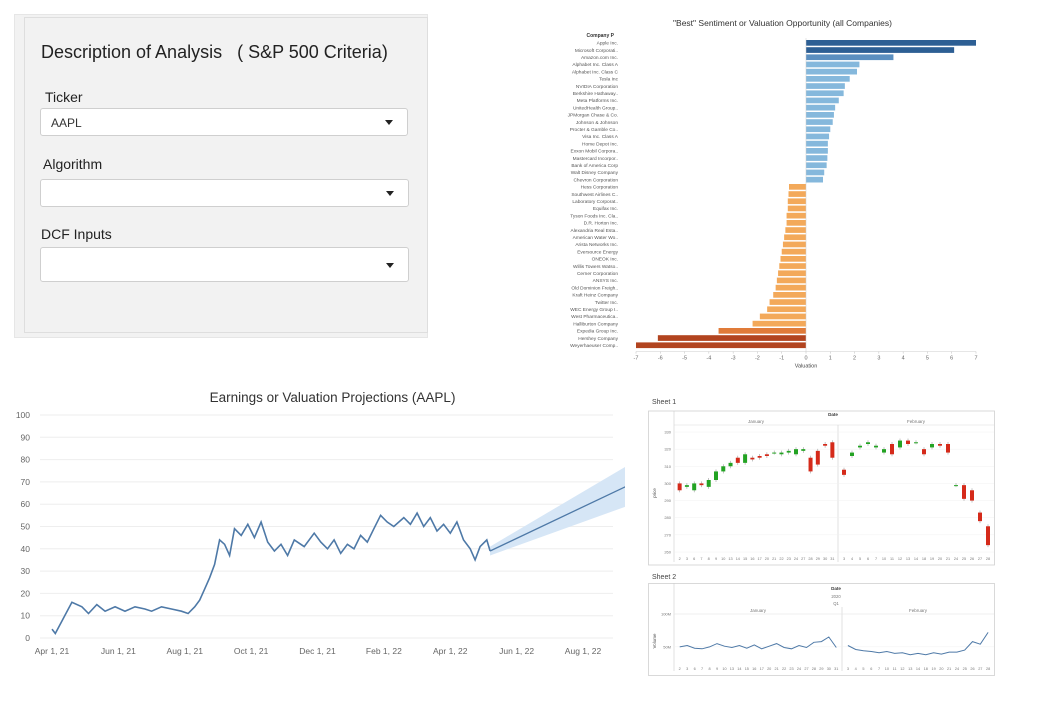 The height and width of the screenshot is (705, 1045). Describe the element at coordinates (595, 72) in the screenshot. I see `category-label: Alphabet Inc. Class C` at that location.